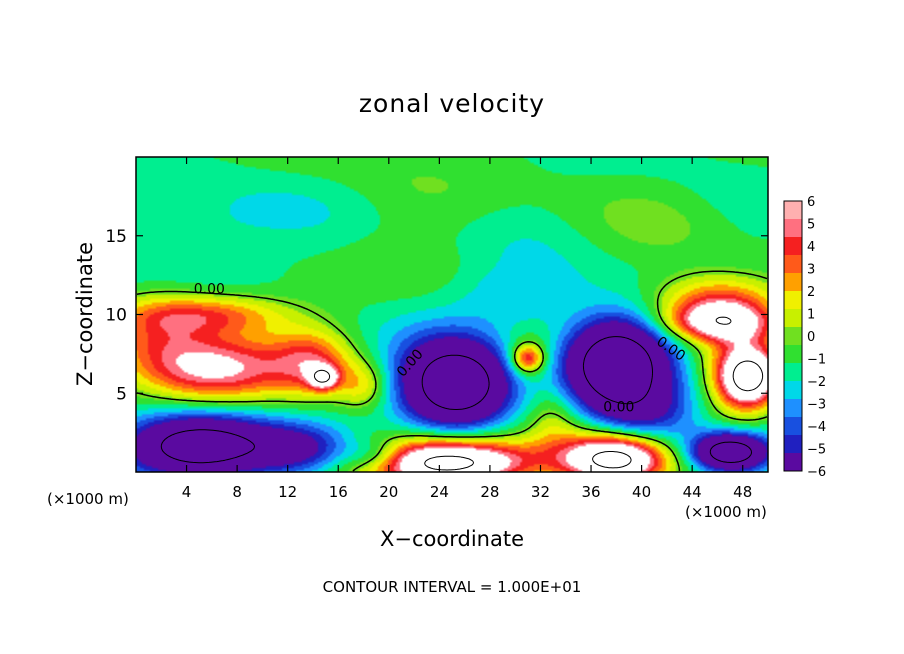 This screenshot has height=654, width=904. What do you see at coordinates (804, 337) in the screenshot?
I see `colorbar: 6 5 4 3 2 1 0 −1 −2 −3 −4 −5 −6` at bounding box center [804, 337].